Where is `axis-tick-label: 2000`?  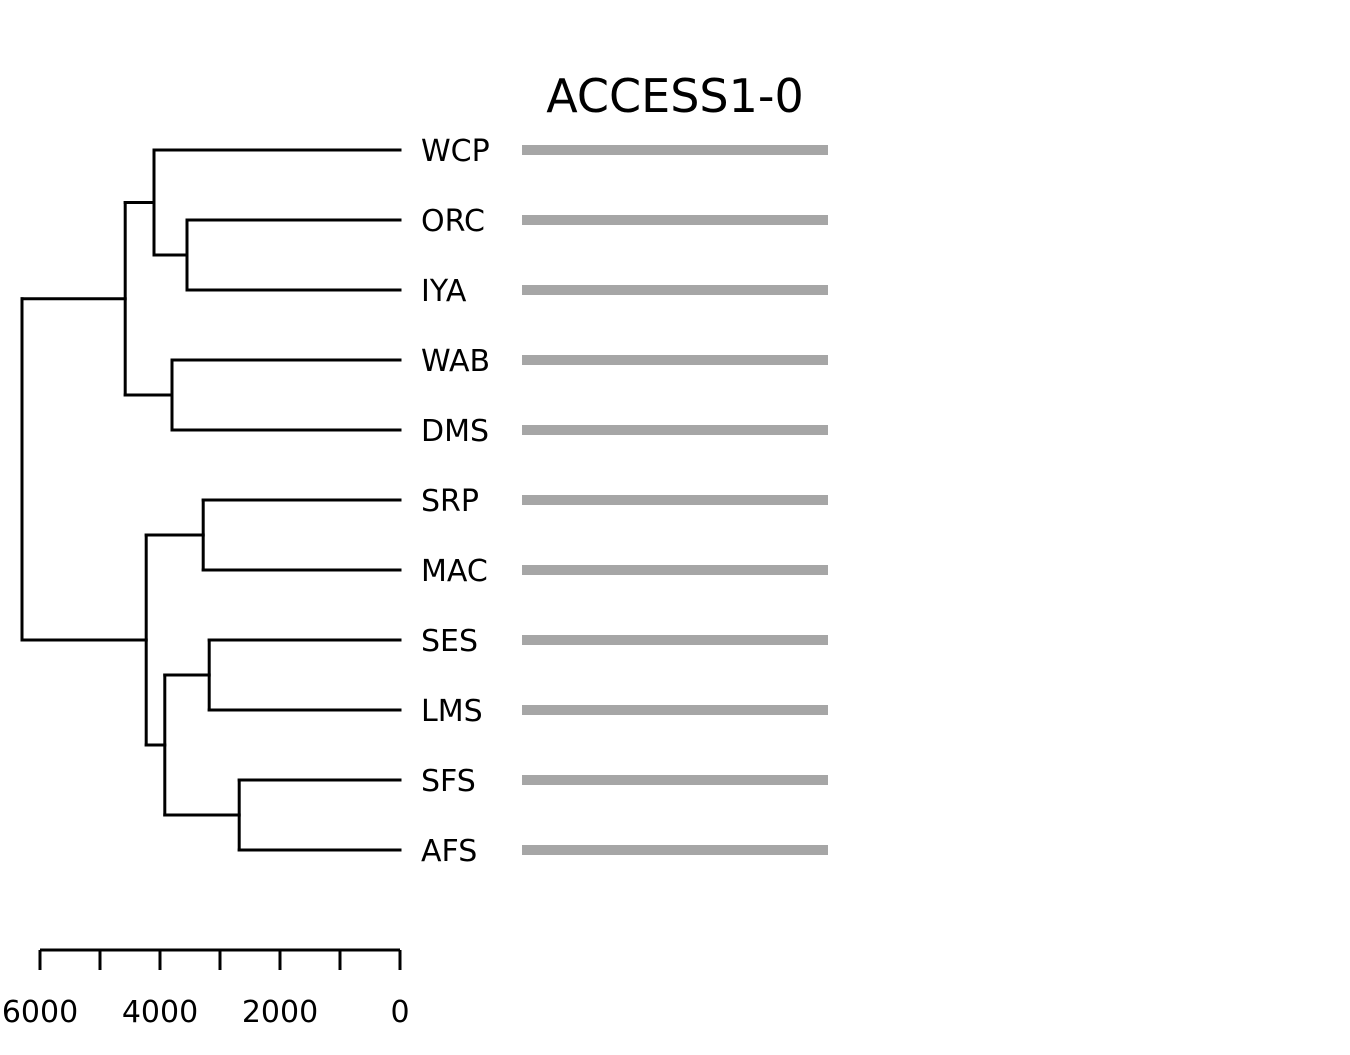 axis-tick-label: 2000 is located at coordinates (280, 1012).